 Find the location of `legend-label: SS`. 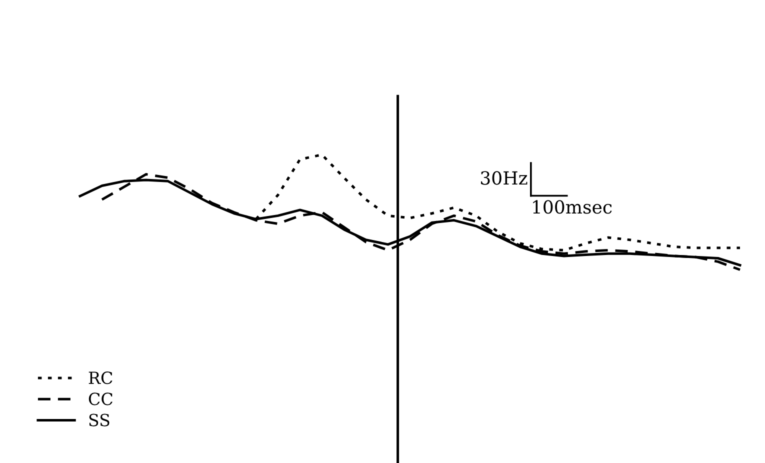

legend-label: SS is located at coordinates (99, 420).